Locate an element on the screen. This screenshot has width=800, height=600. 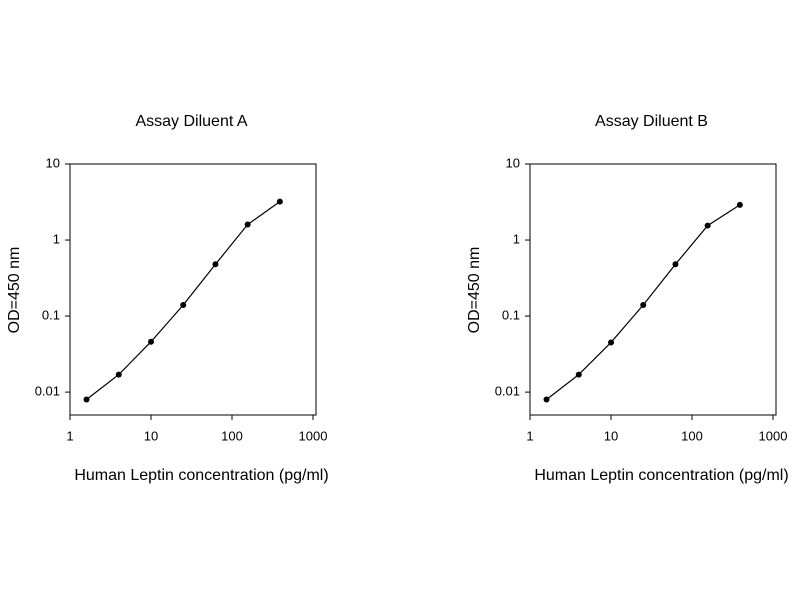
curve is located at coordinates (183, 300).